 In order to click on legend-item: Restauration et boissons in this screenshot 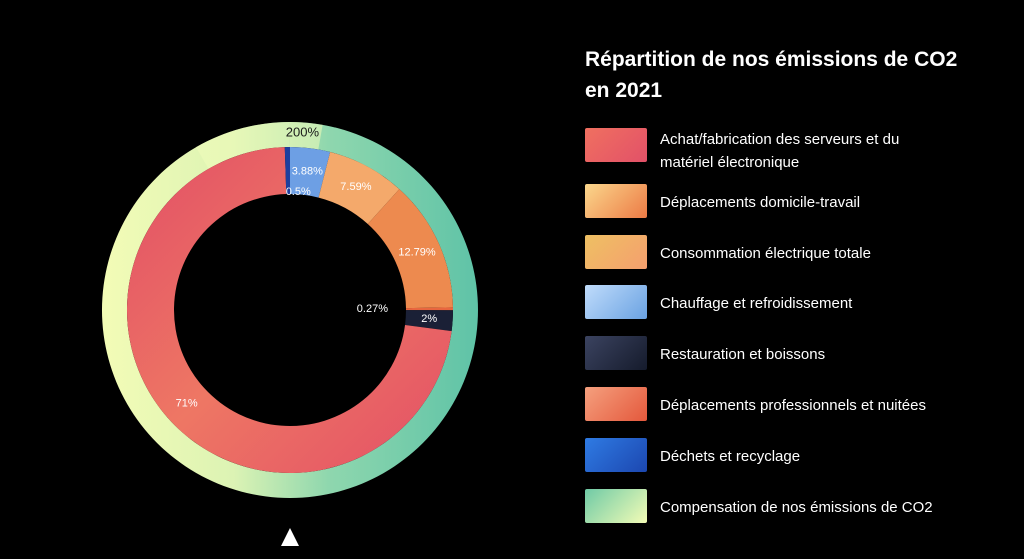, I will do `click(795, 354)`.